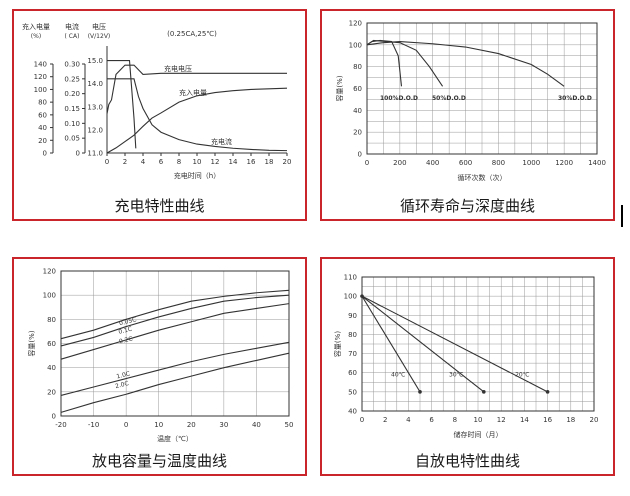 The image size is (630, 496). Describe the element at coordinates (467, 461) in the screenshot. I see `self-discharge-caption: 自放电特性曲线` at that location.